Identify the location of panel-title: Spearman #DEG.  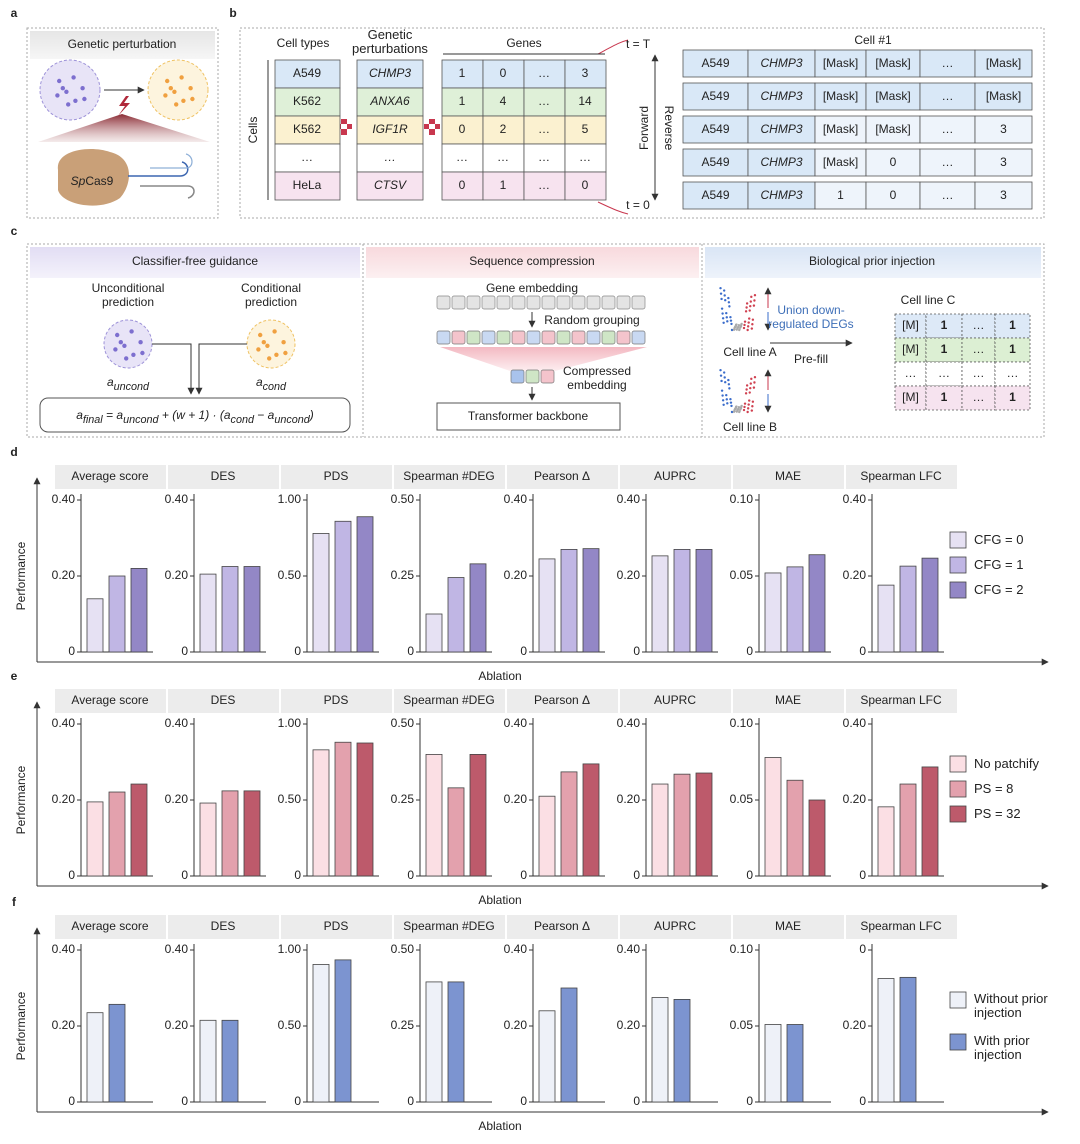
(448, 476).